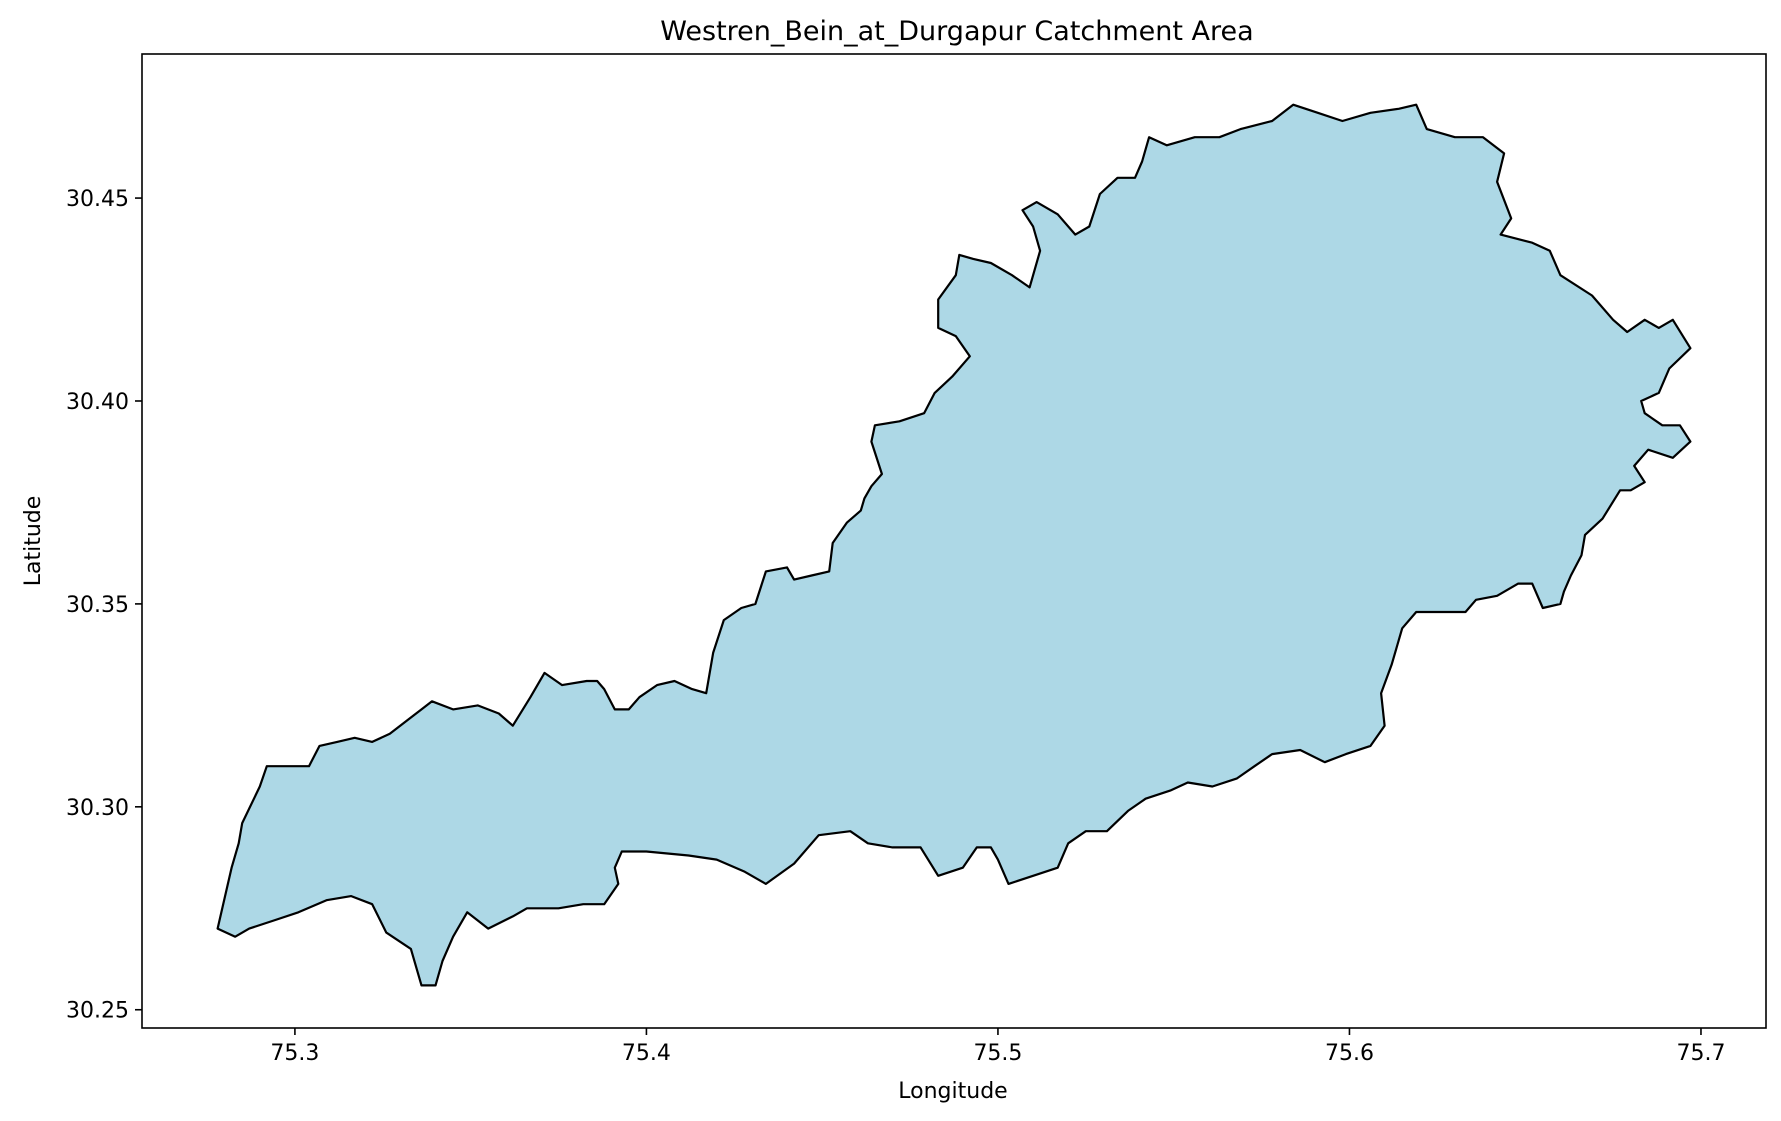 This screenshot has height=1121, width=1781. Describe the element at coordinates (1700, 1053) in the screenshot. I see `x-tick-label: 75.7` at that location.